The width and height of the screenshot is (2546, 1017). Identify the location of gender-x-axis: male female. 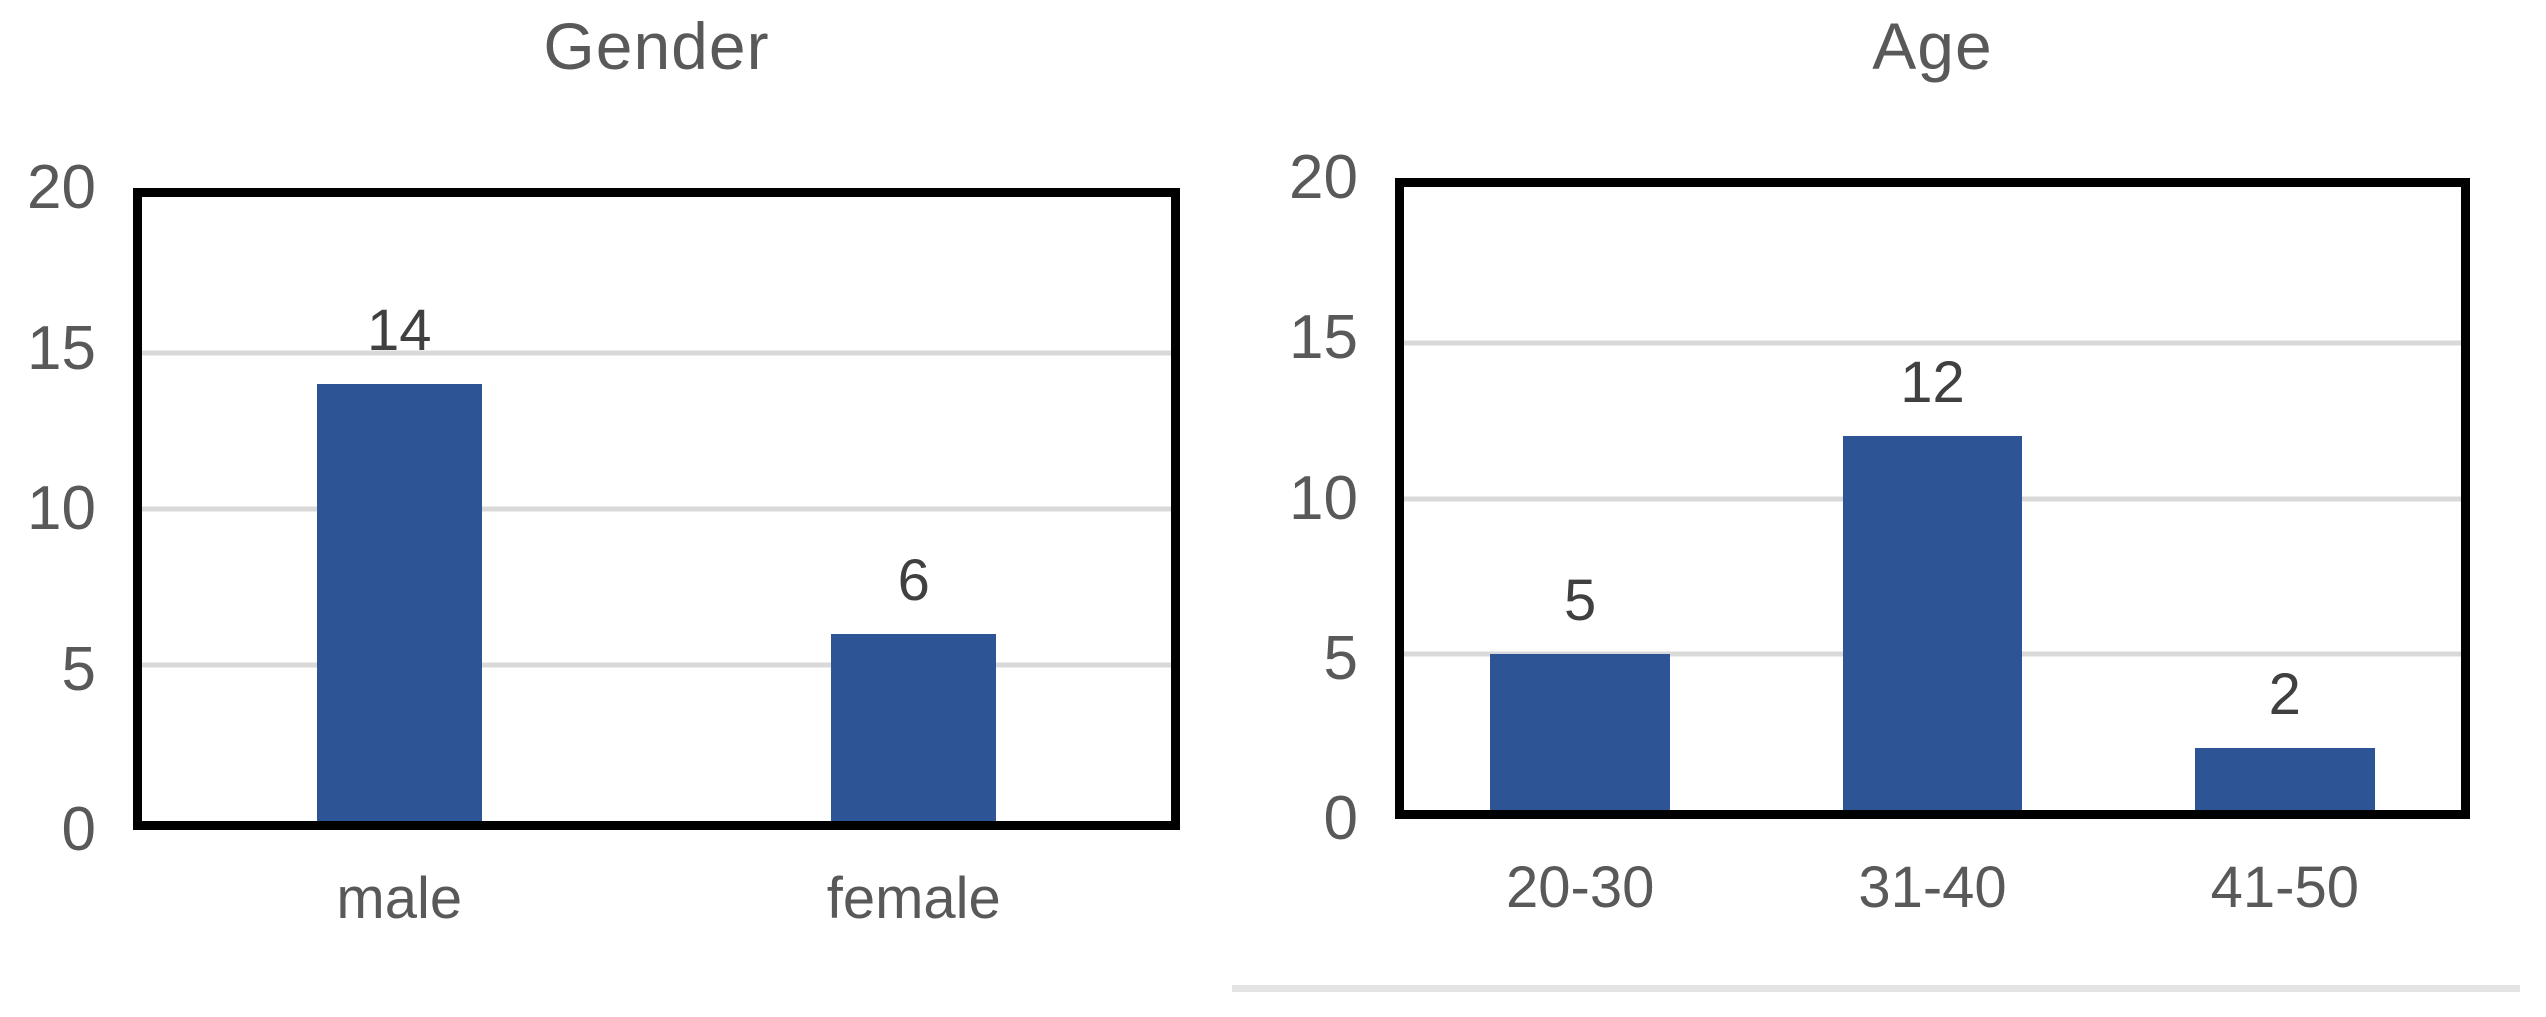
(656, 899).